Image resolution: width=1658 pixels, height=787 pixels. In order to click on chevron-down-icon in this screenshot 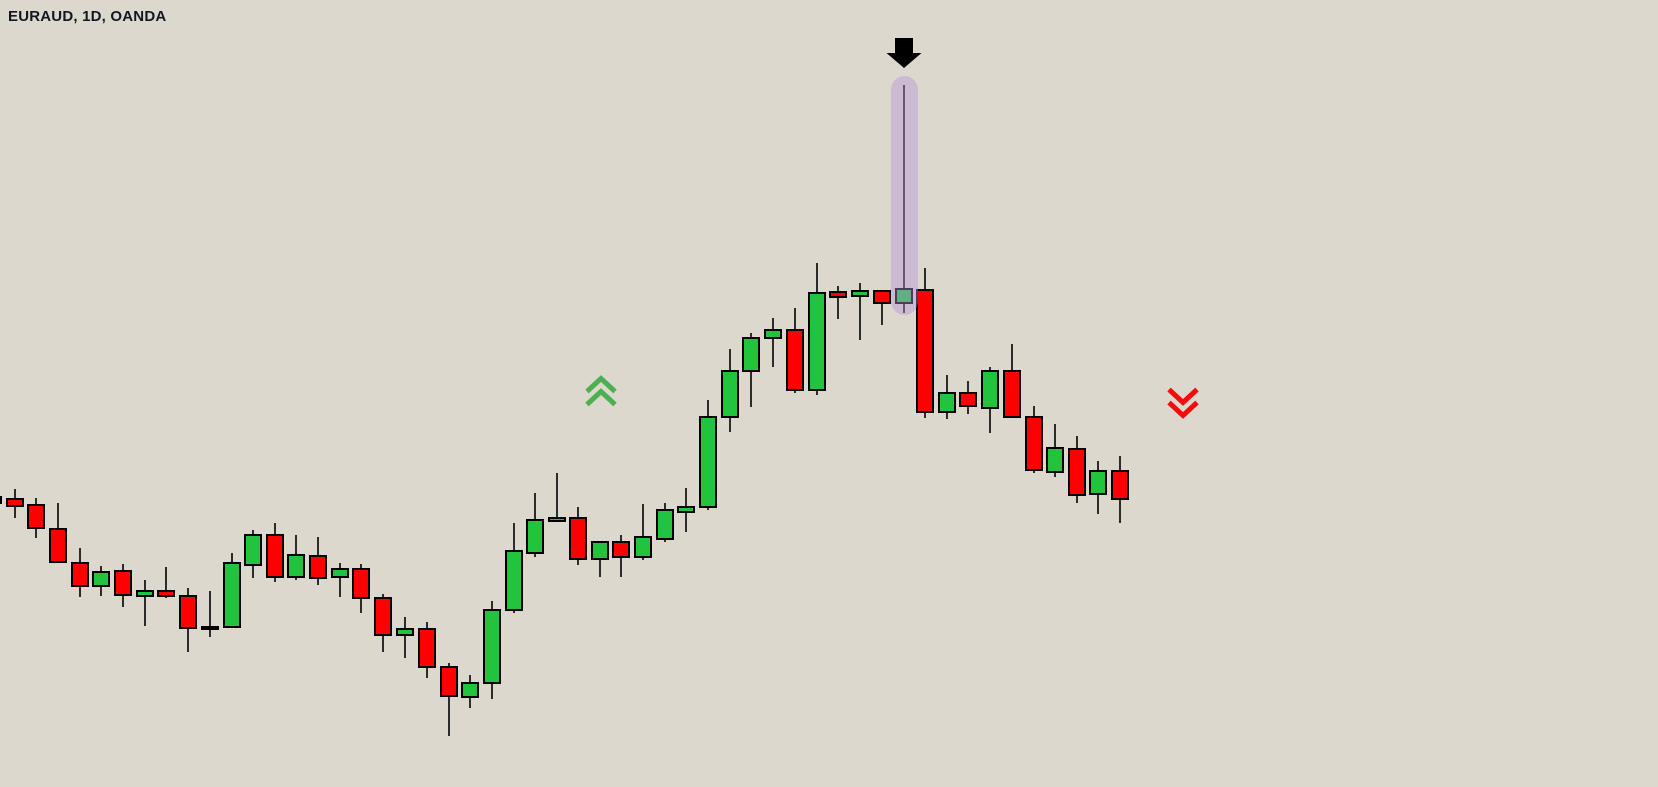, I will do `click(1183, 403)`.